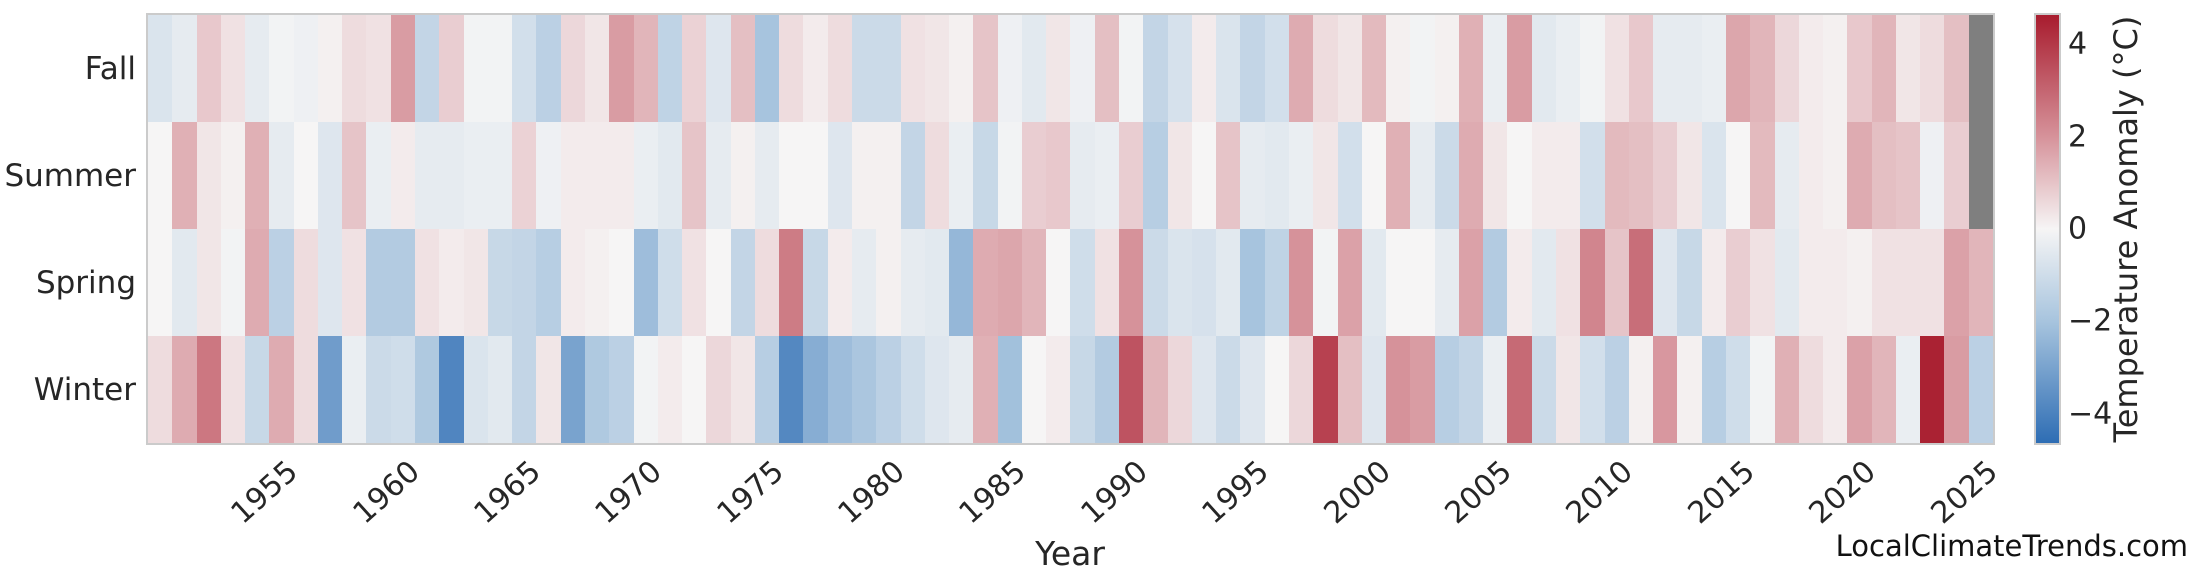 This screenshot has height=585, width=2200. Describe the element at coordinates (1964, 493) in the screenshot. I see `x-tick-label: 2025` at that location.